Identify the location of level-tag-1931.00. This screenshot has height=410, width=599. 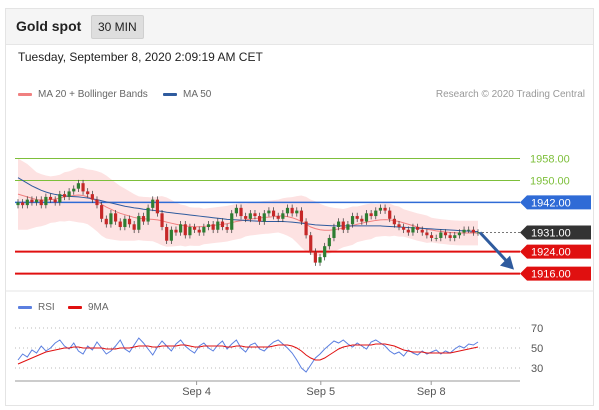
(555, 232).